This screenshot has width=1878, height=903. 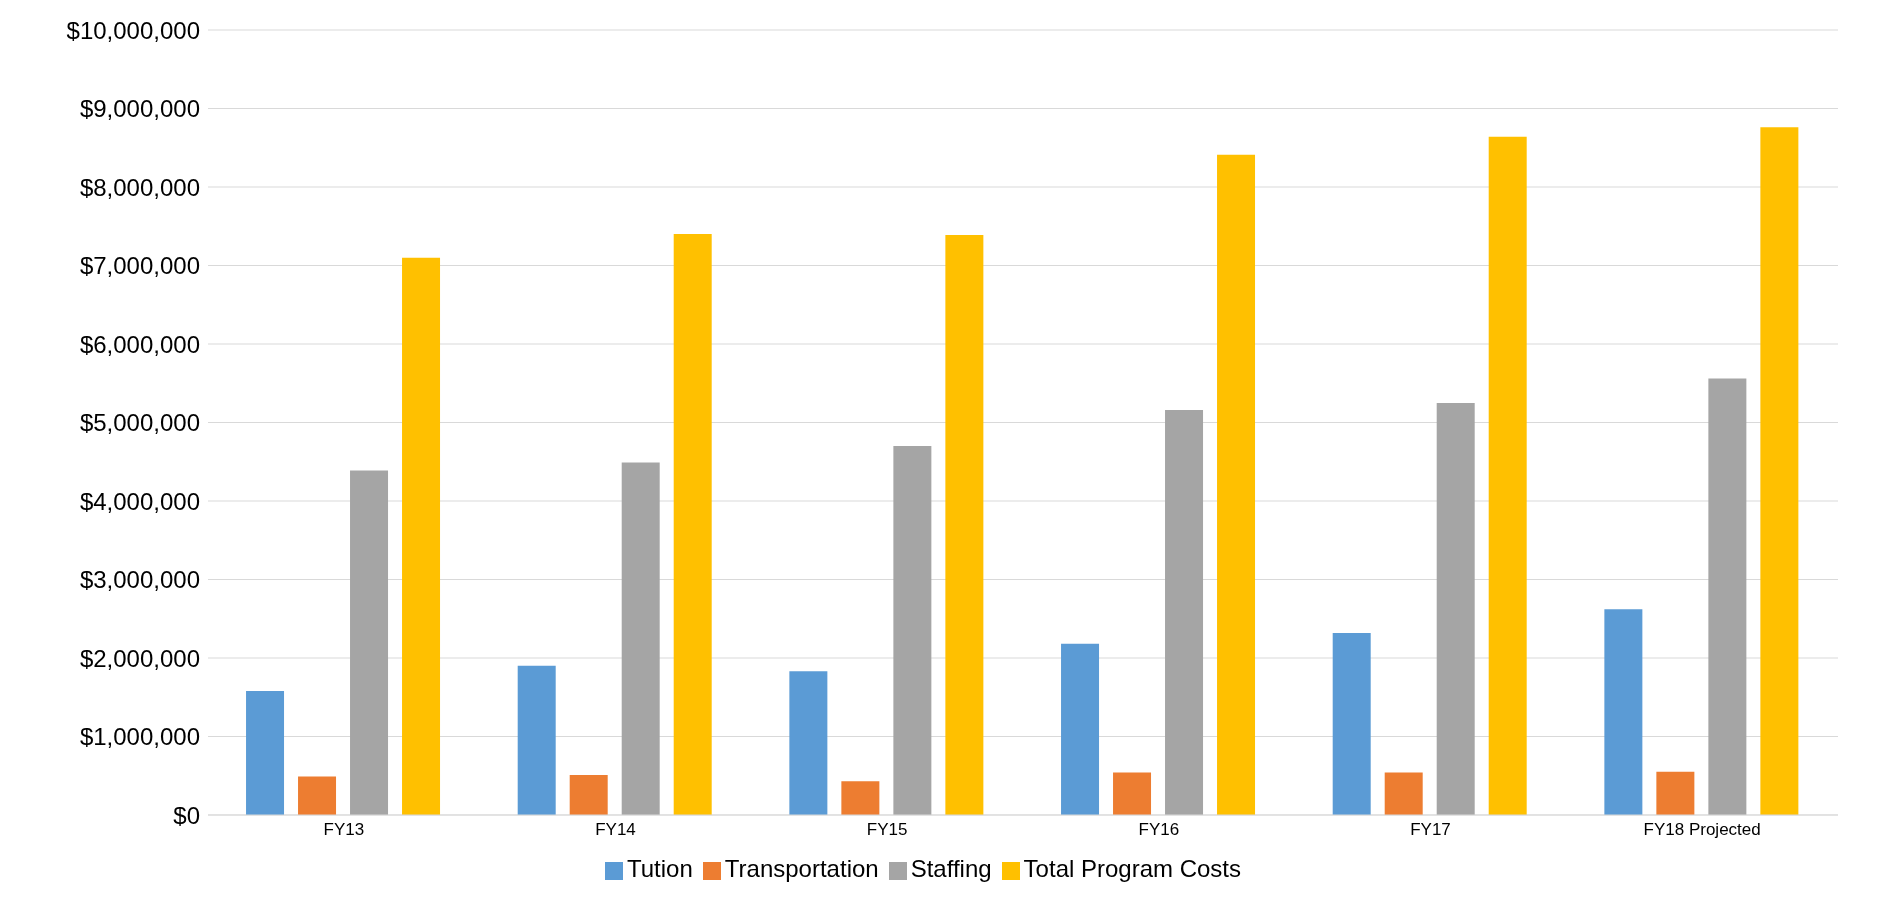 I want to click on y-tick-label: $1,000,000, so click(x=139, y=737).